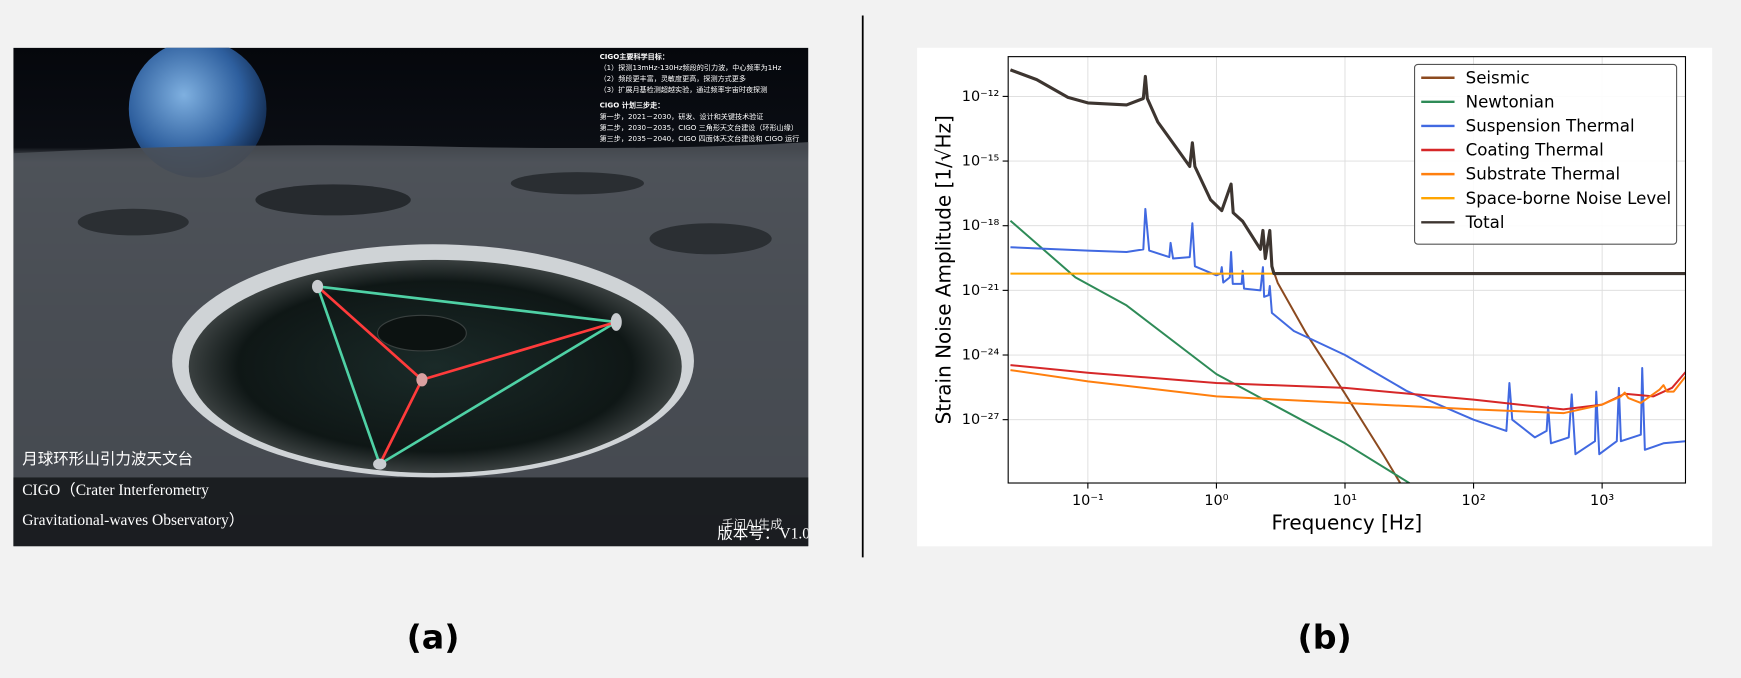  I want to click on panel-label: (b), so click(1324, 636).